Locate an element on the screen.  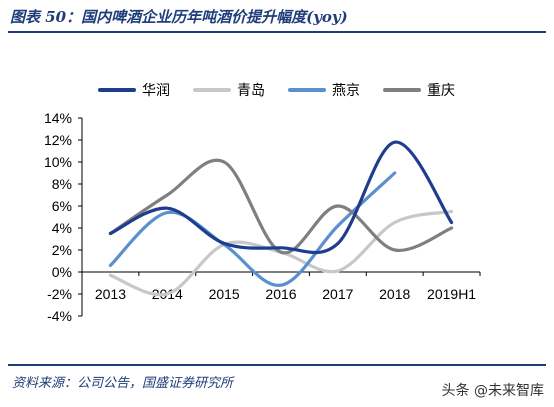
y-tick-label: 2% is located at coordinates (62, 250).